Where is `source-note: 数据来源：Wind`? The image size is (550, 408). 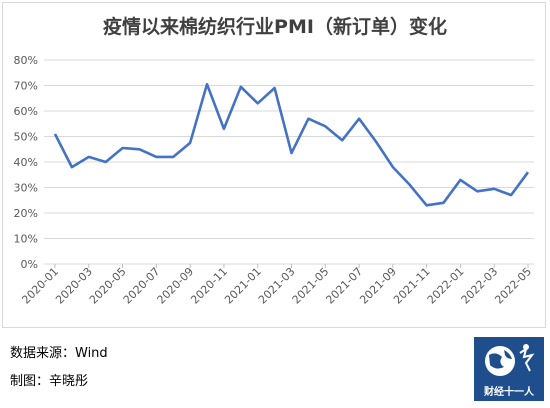 source-note: 数据来源：Wind is located at coordinates (59, 353).